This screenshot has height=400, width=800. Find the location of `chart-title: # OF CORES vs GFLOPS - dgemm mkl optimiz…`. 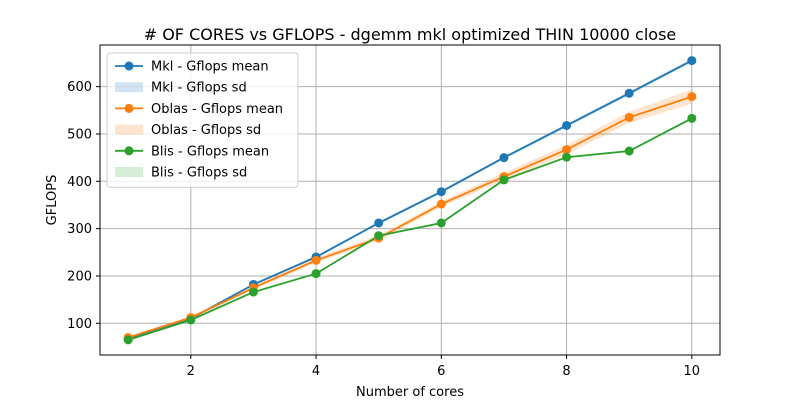

chart-title: # OF CORES vs GFLOPS - dgemm mkl optimiz… is located at coordinates (410, 34).